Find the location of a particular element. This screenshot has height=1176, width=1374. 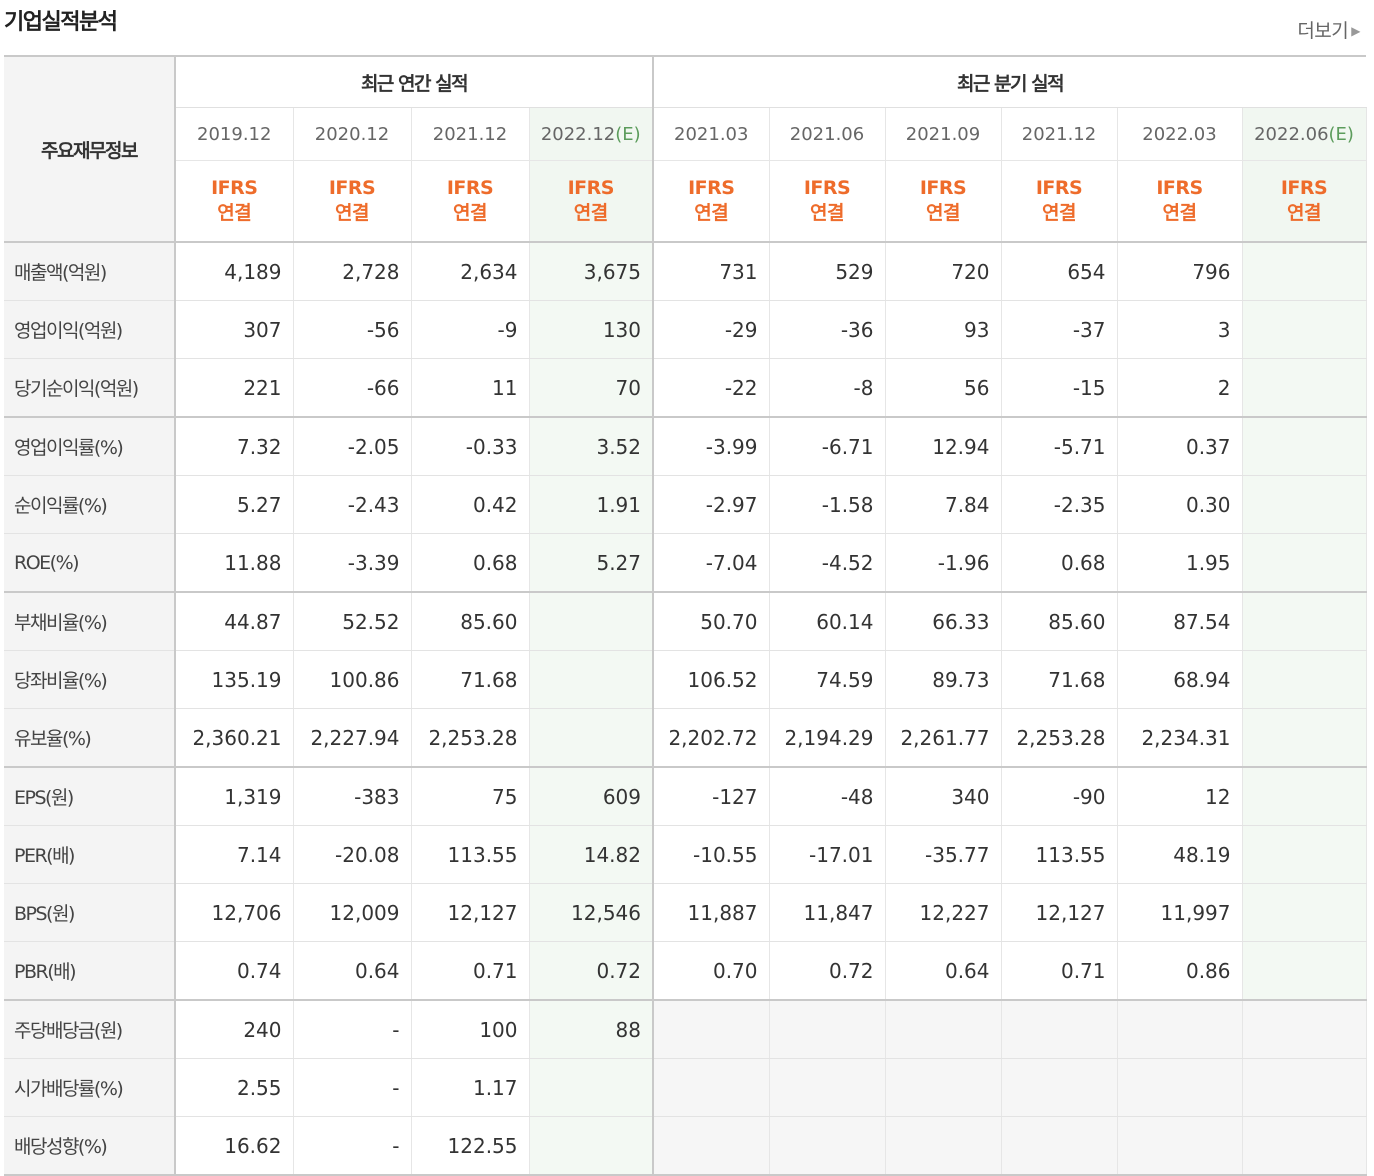

table-cell: -29 is located at coordinates (711, 329).